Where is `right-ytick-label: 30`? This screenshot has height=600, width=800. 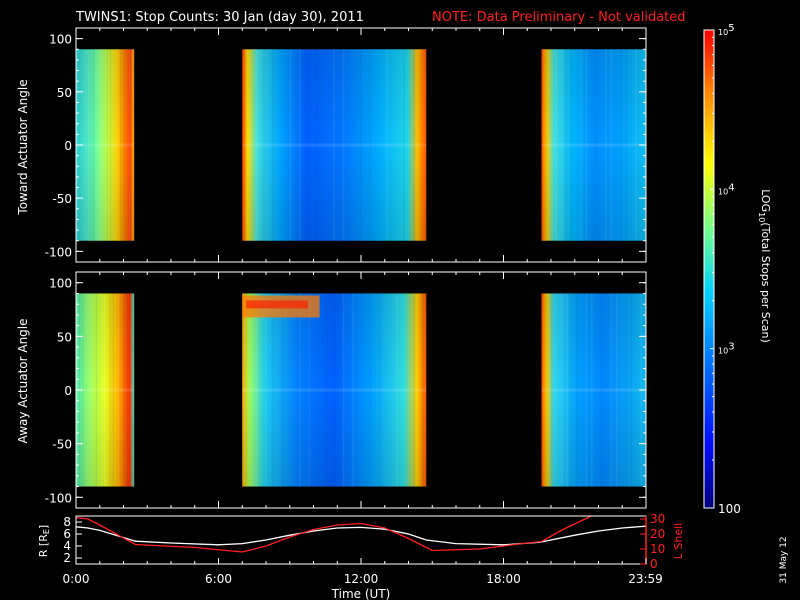 right-ytick-label: 30 is located at coordinates (657, 519).